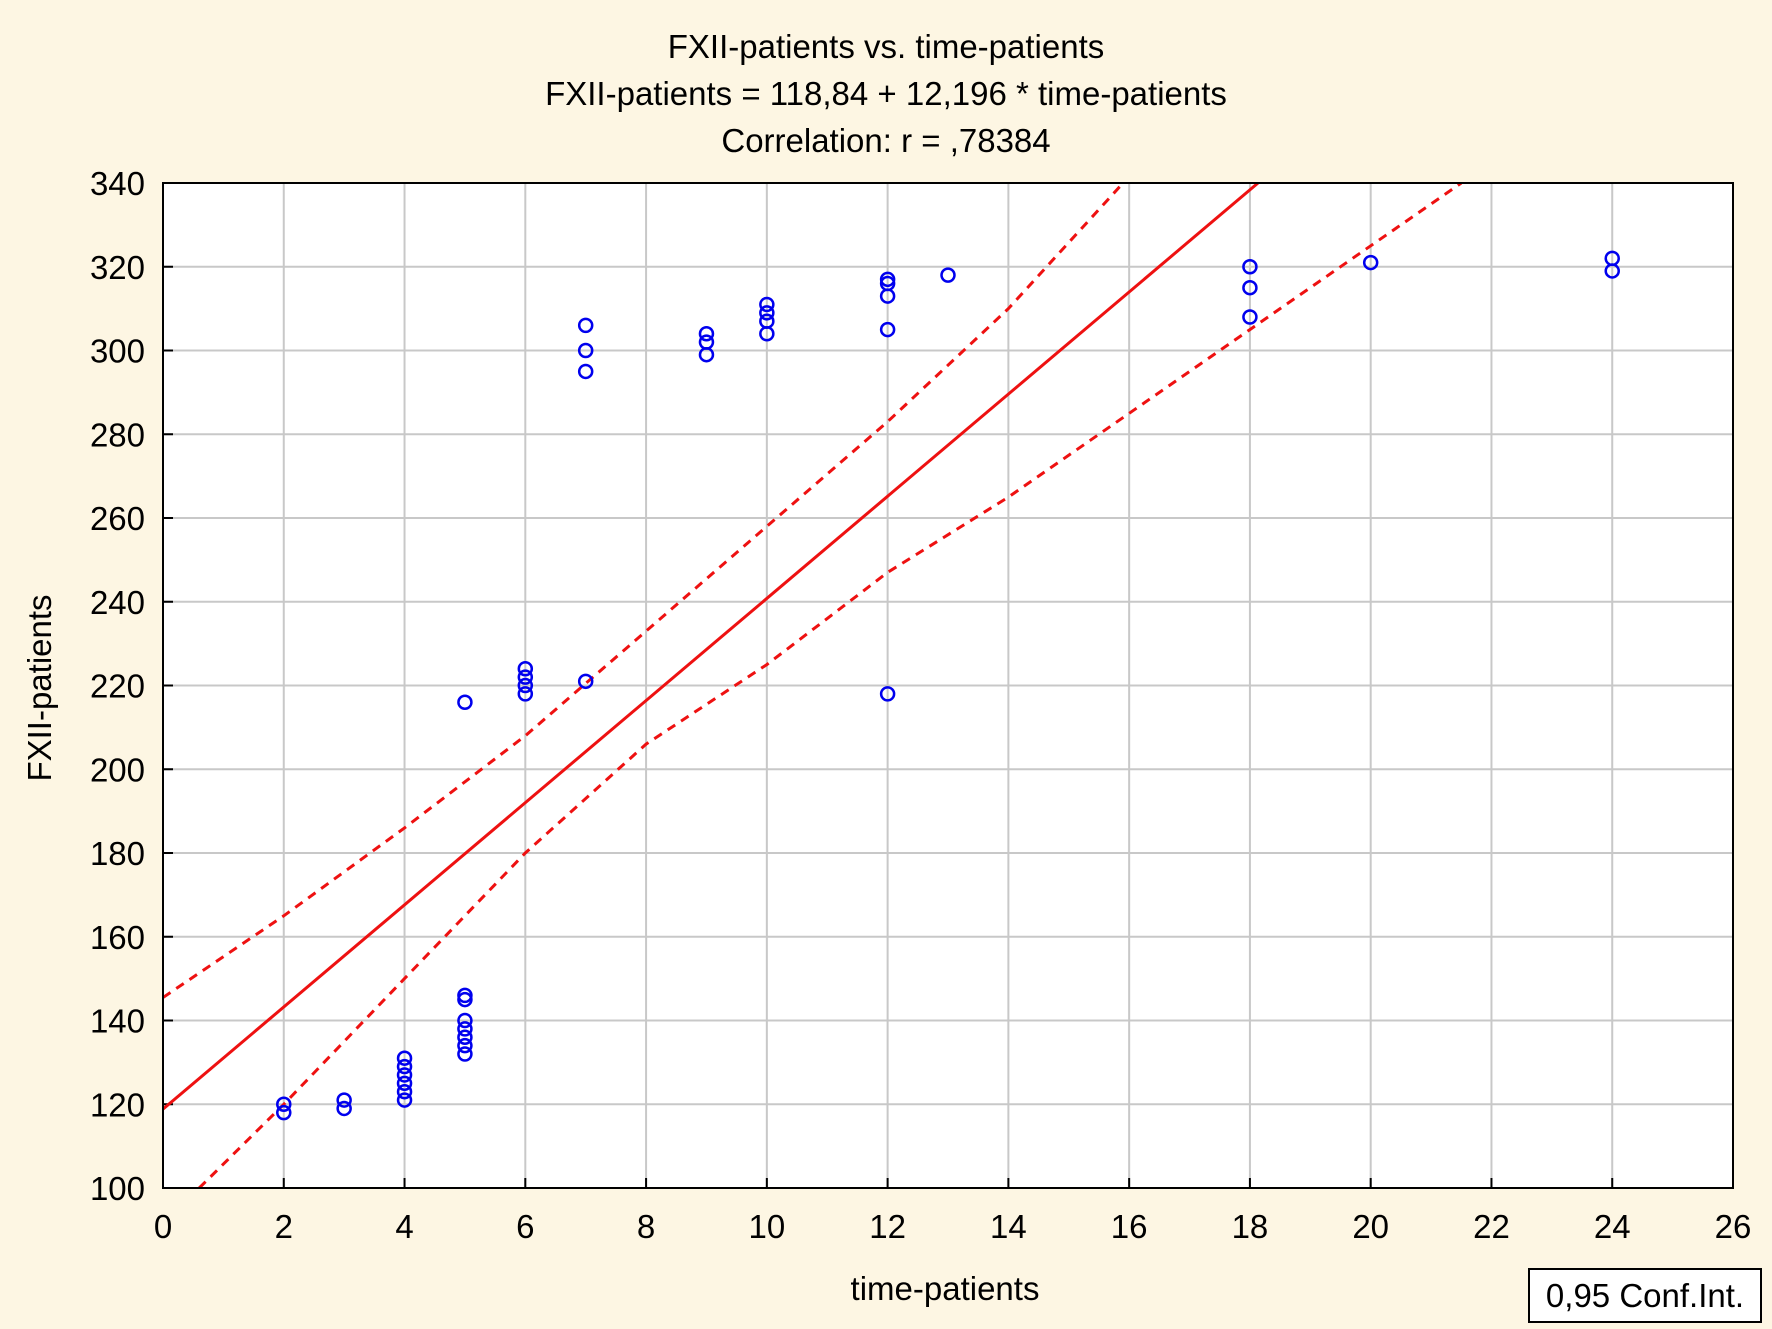 The image size is (1772, 1329). What do you see at coordinates (284, 1226) in the screenshot?
I see `x-tick-label: 2` at bounding box center [284, 1226].